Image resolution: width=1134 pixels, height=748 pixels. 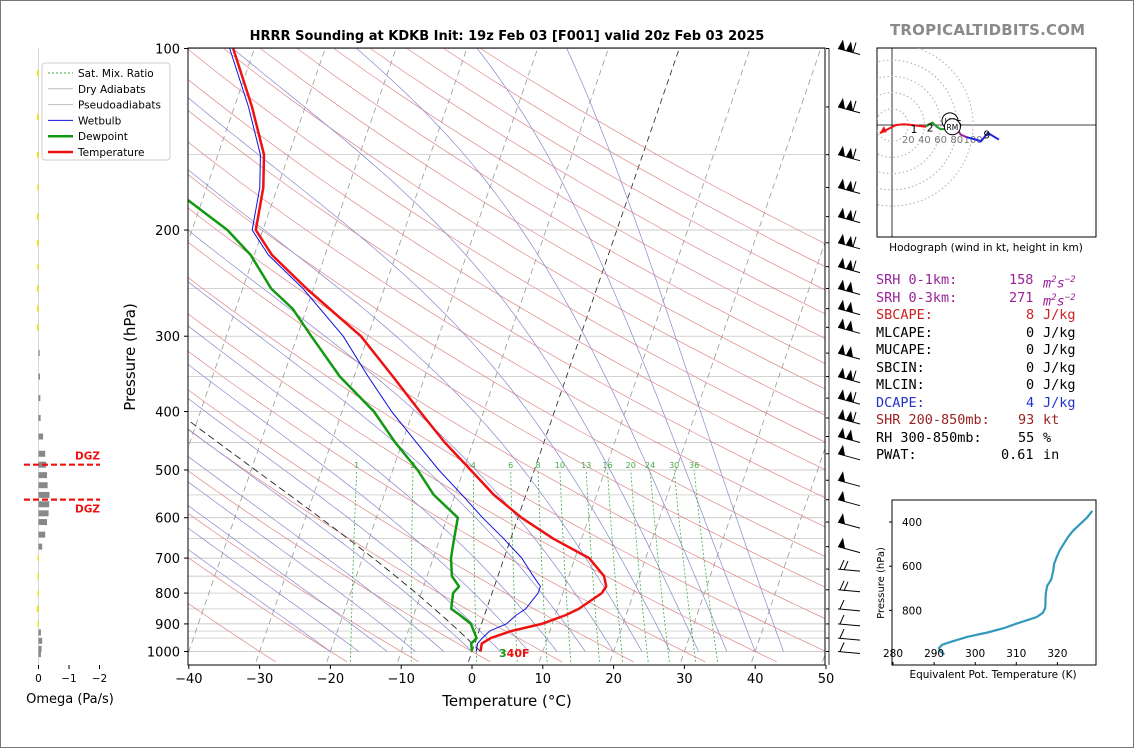 I want to click on index-label: SRH 0-1km:, so click(x=917, y=280).